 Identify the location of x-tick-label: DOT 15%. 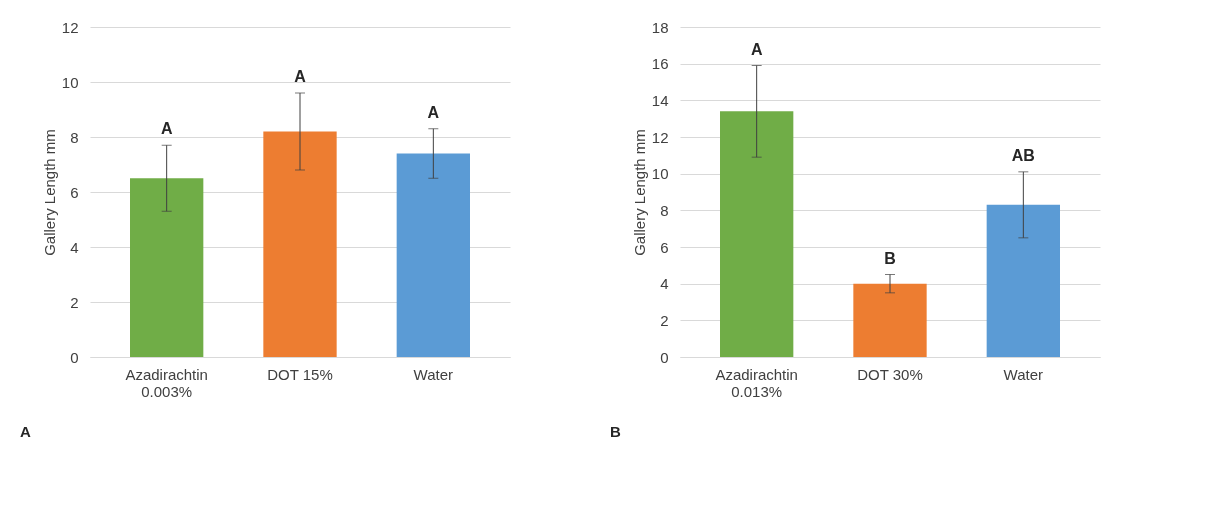
(300, 374).